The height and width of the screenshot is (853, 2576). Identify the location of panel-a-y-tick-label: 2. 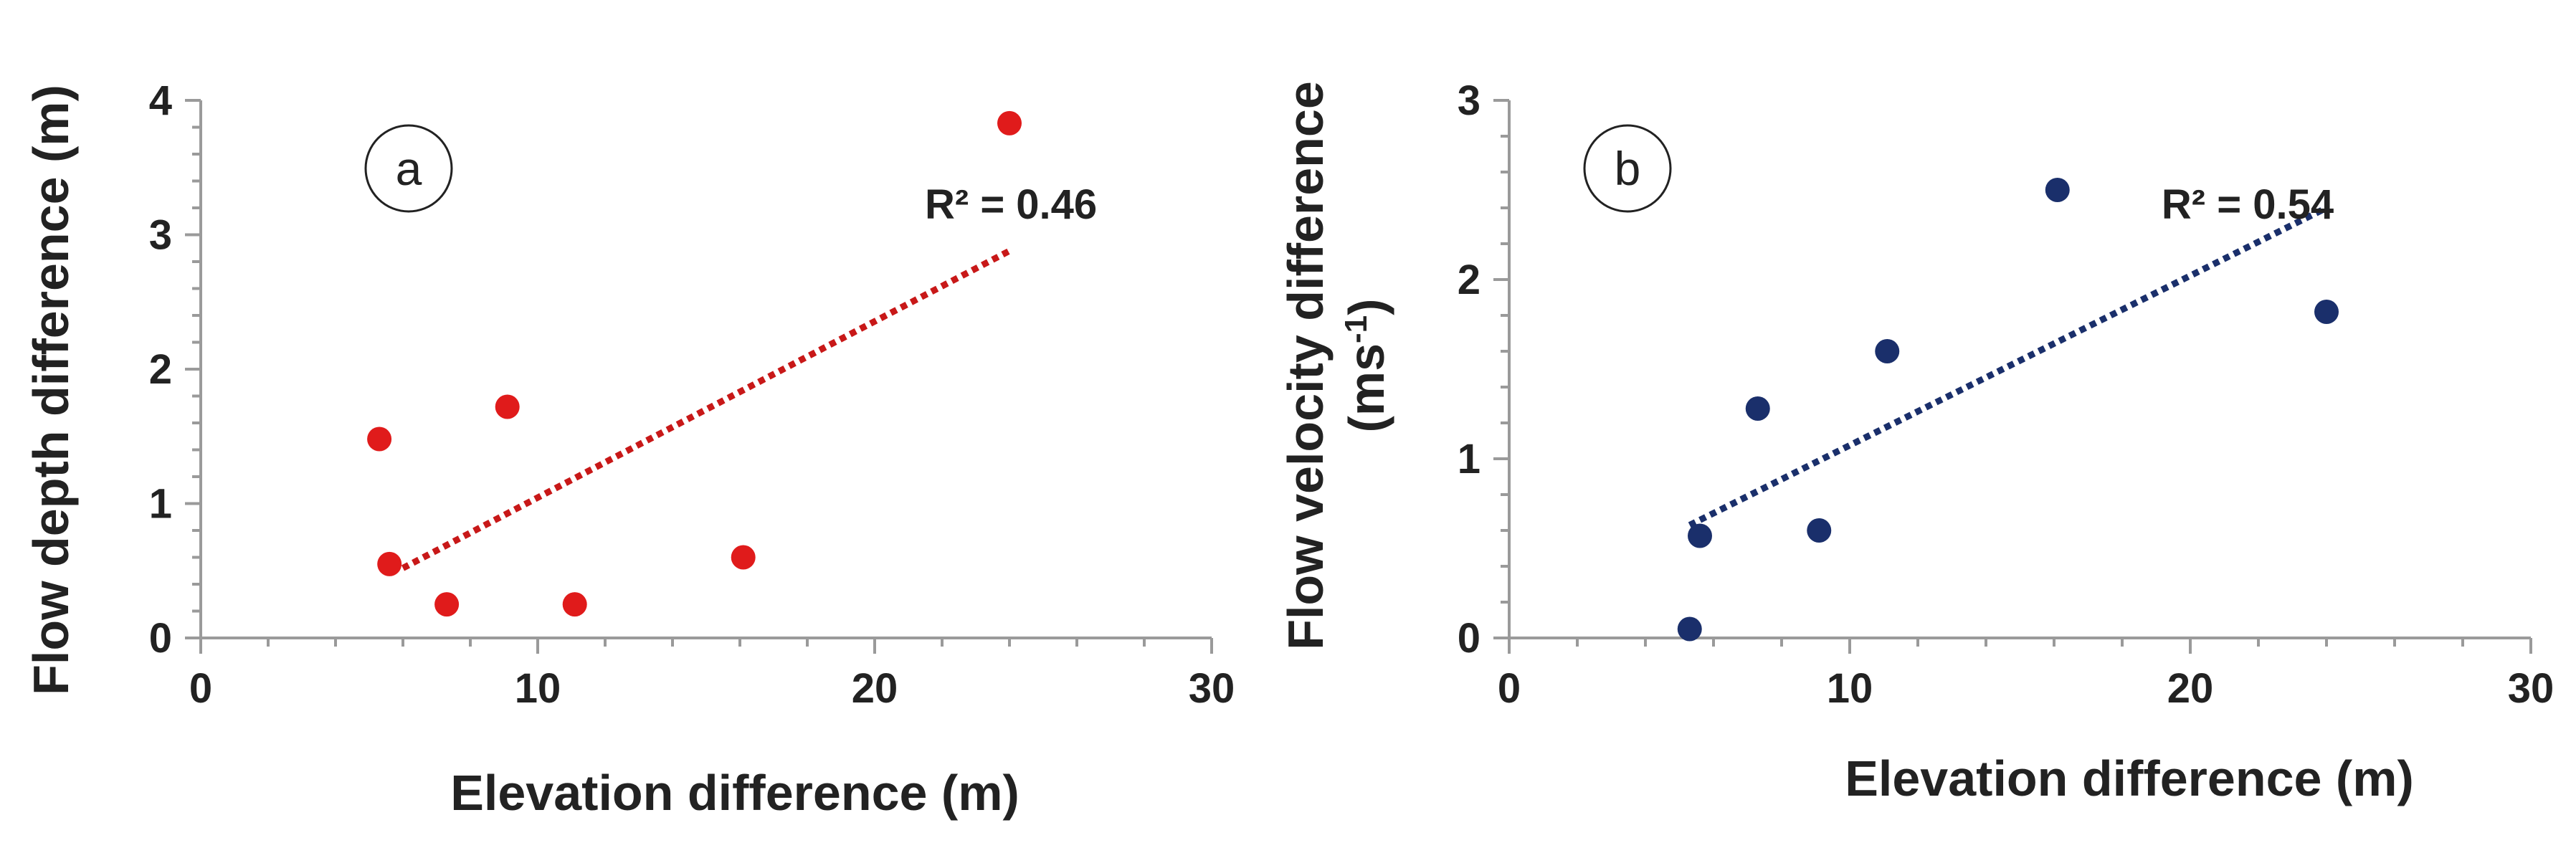
(161, 370).